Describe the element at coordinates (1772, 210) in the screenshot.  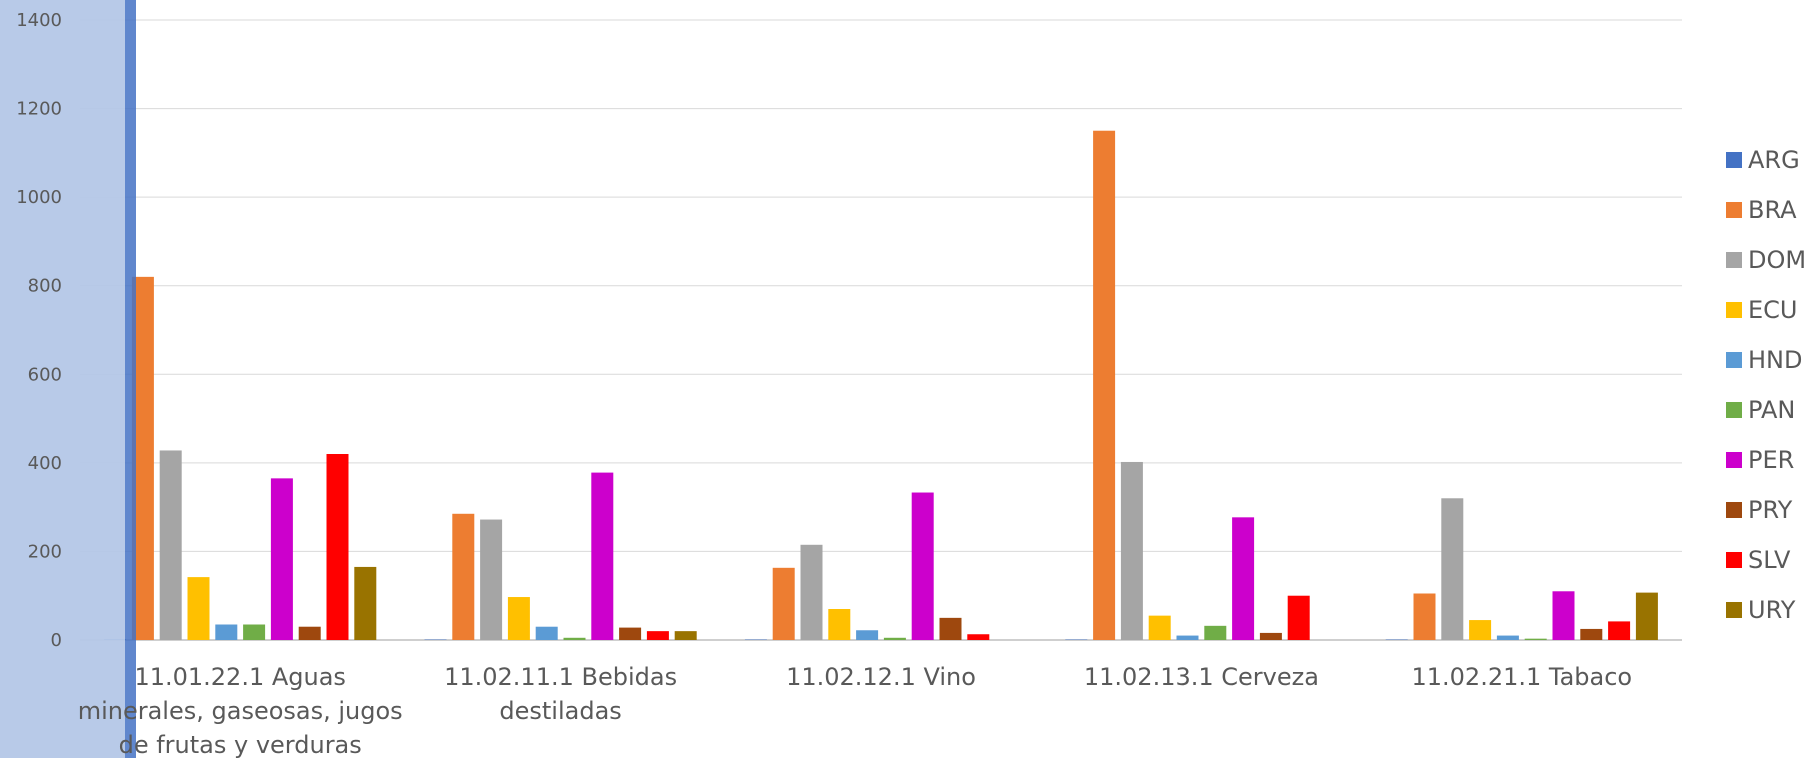
I see `legend-label-bra: BRA` at that location.